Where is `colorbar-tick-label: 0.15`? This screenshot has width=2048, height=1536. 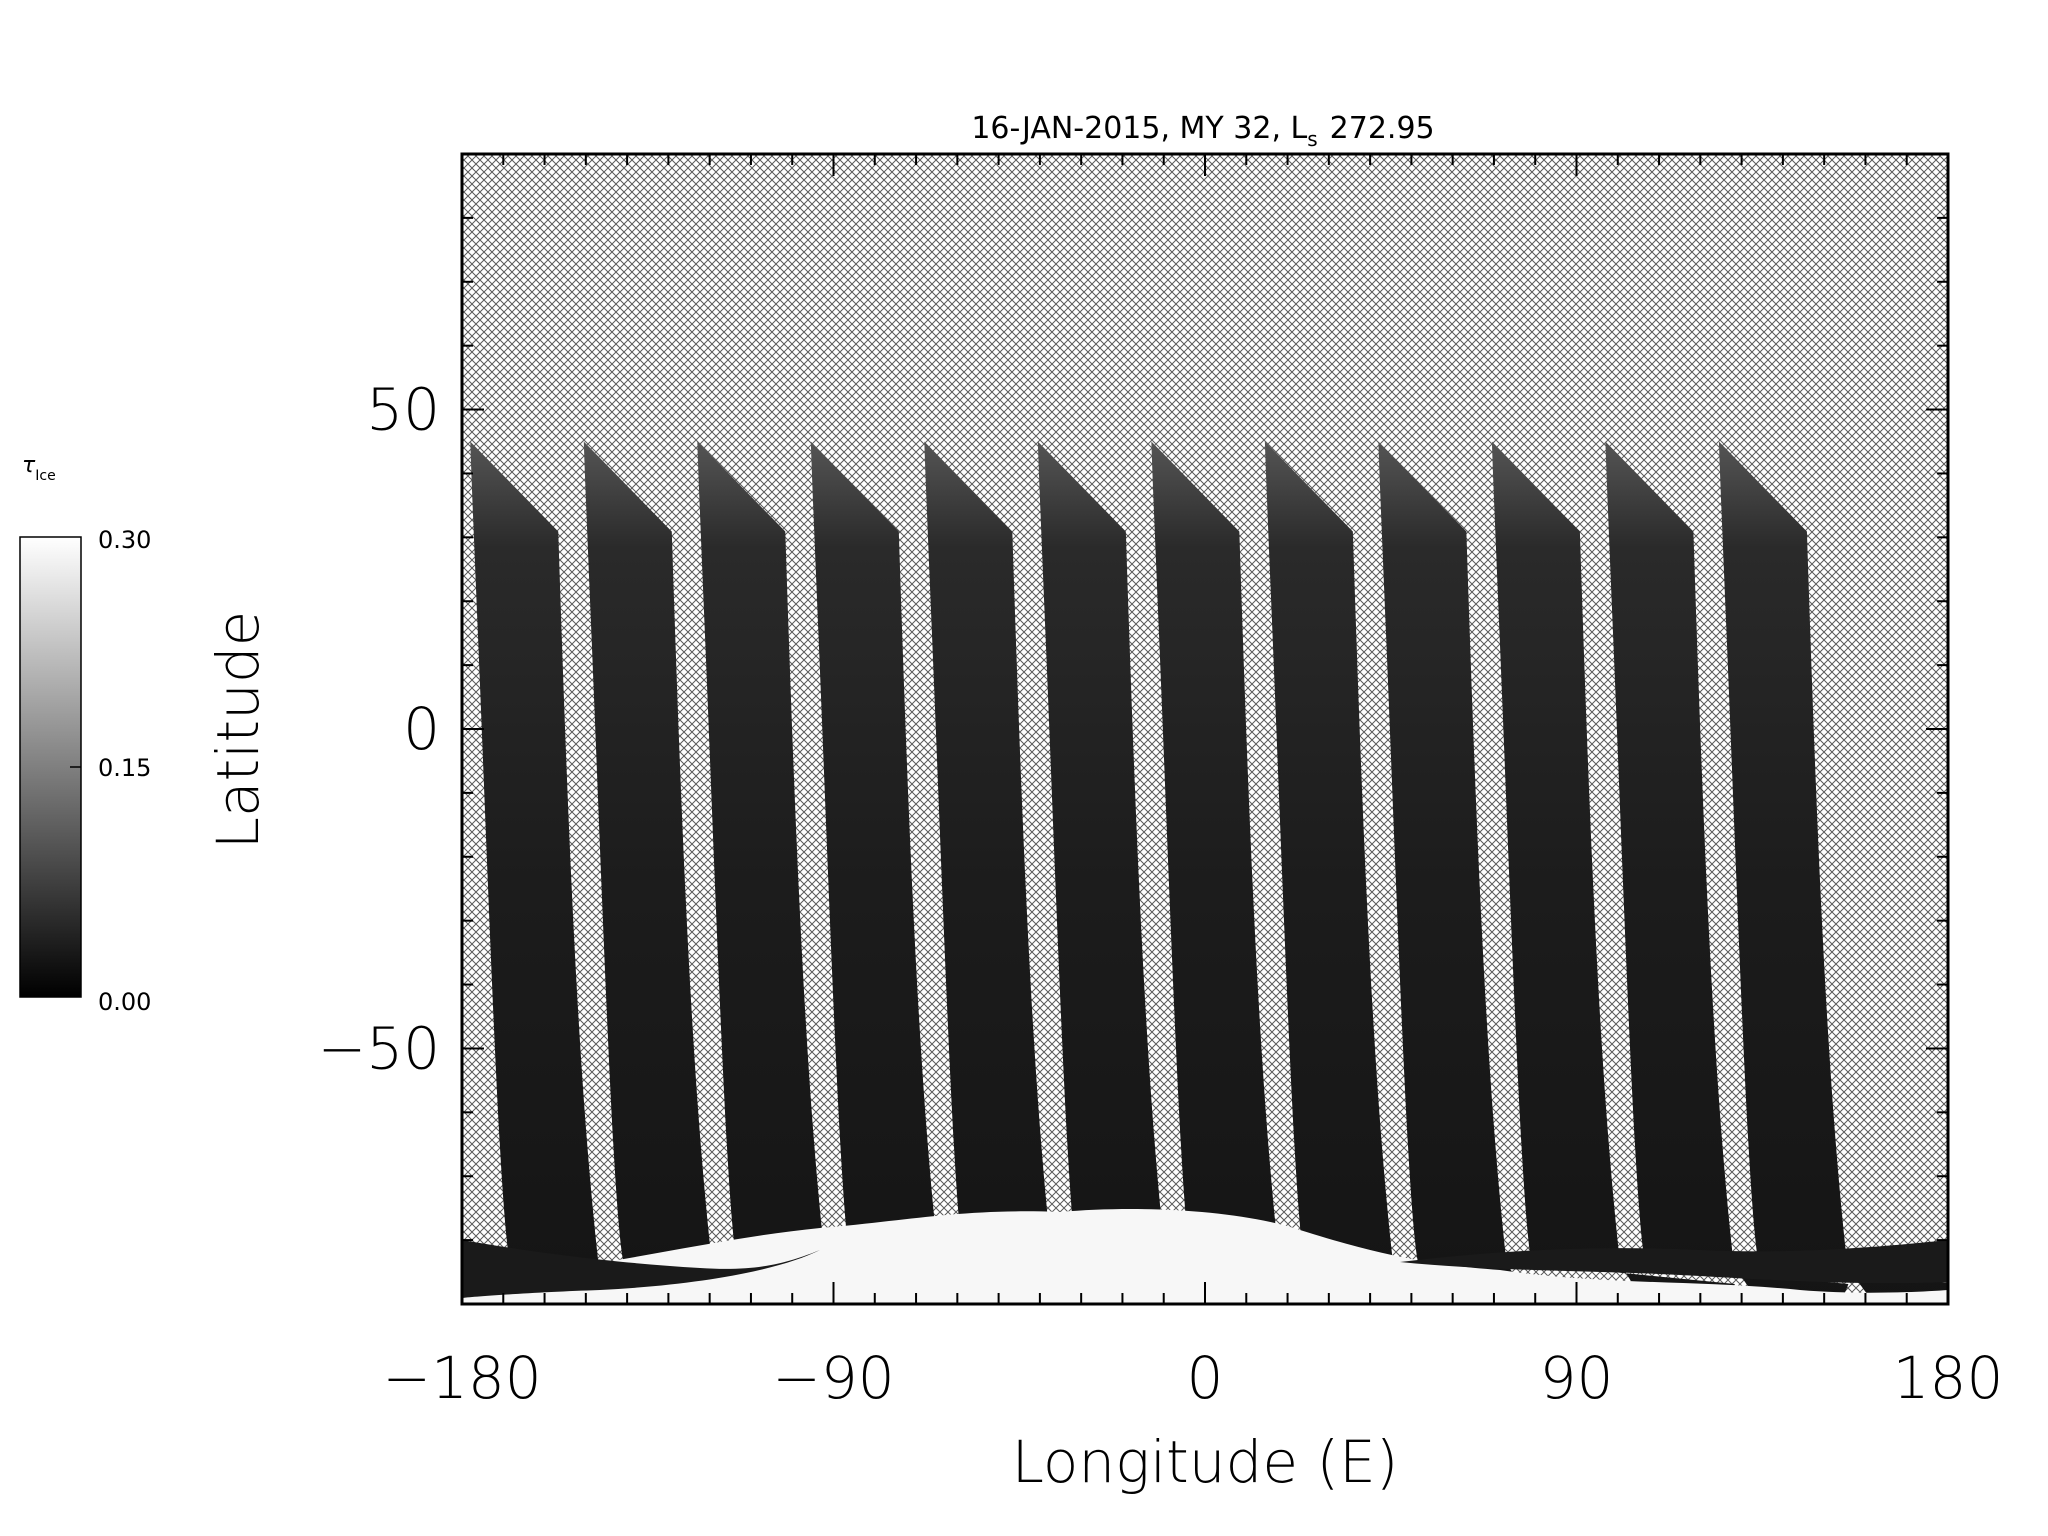
colorbar-tick-label: 0.15 is located at coordinates (124, 768).